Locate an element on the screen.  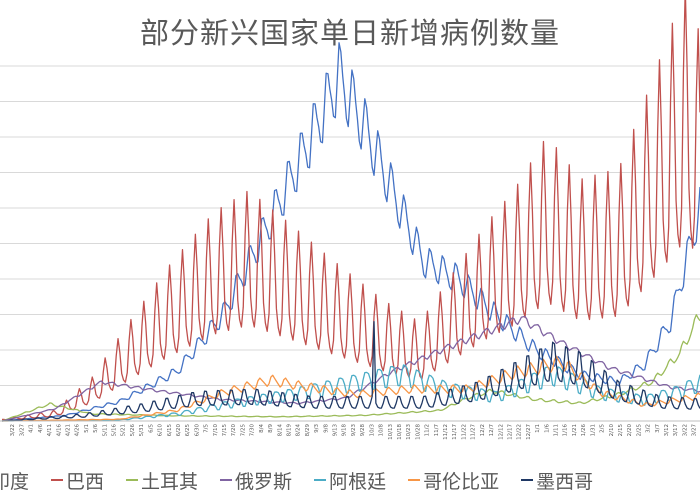
x-tick-label: 11/22 is located at coordinates (464, 432).